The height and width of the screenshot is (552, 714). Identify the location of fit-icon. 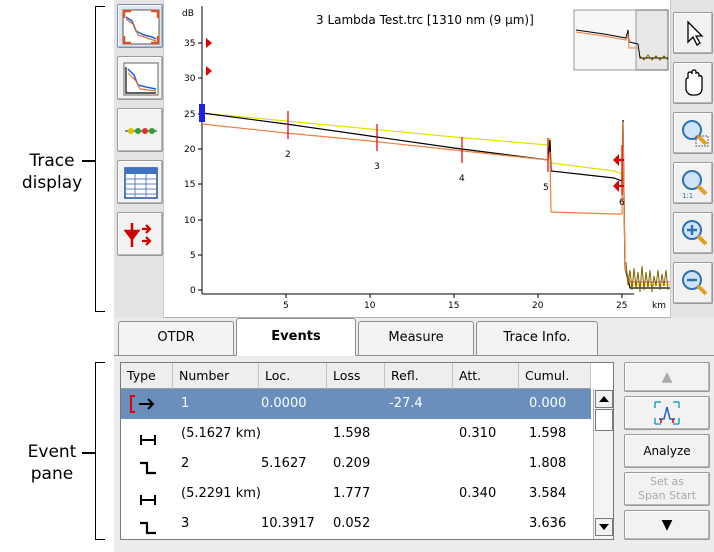
(667, 413).